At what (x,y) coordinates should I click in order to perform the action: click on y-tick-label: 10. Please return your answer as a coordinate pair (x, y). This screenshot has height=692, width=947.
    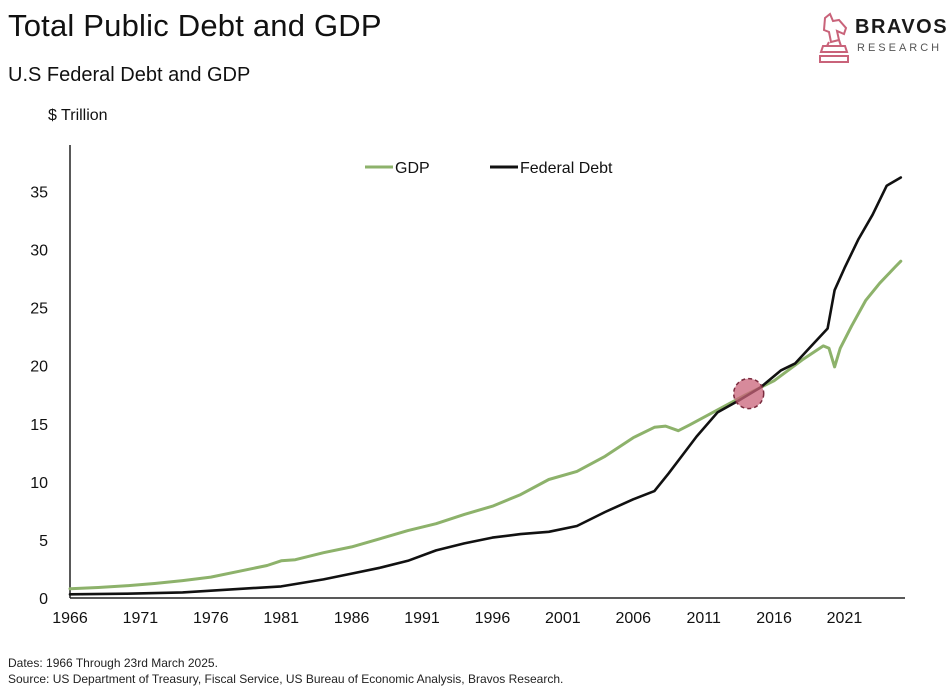
    Looking at the image, I should click on (39, 483).